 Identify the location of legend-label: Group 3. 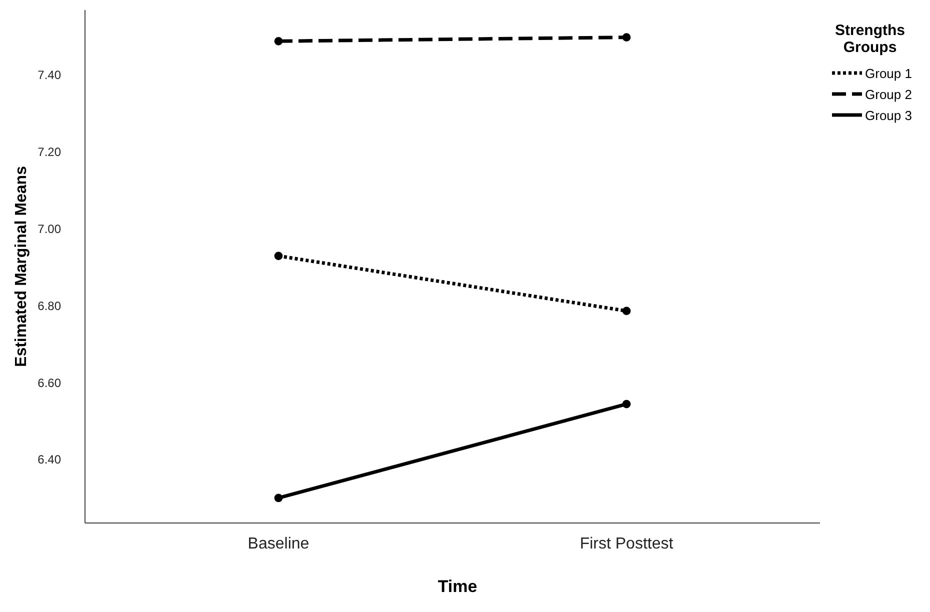
(888, 115).